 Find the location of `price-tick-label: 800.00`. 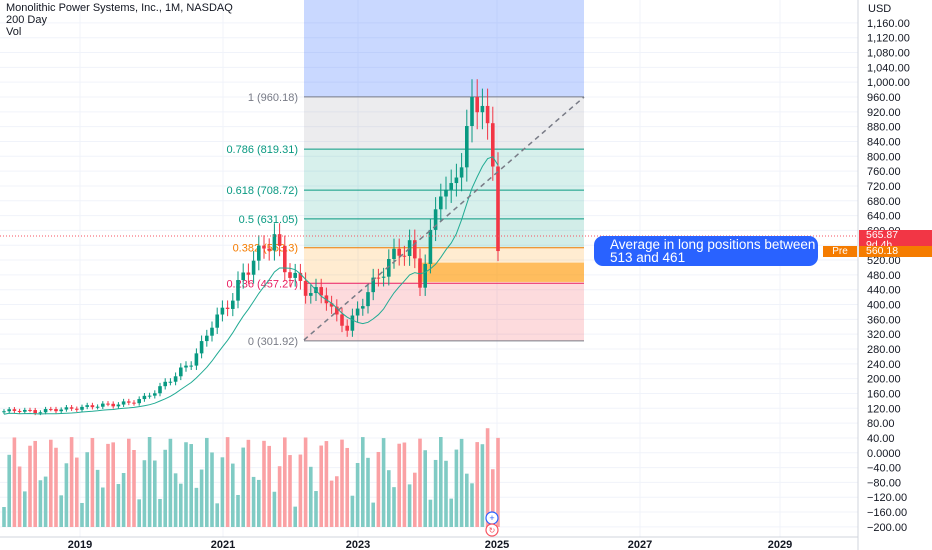

price-tick-label: 800.00 is located at coordinates (884, 157).